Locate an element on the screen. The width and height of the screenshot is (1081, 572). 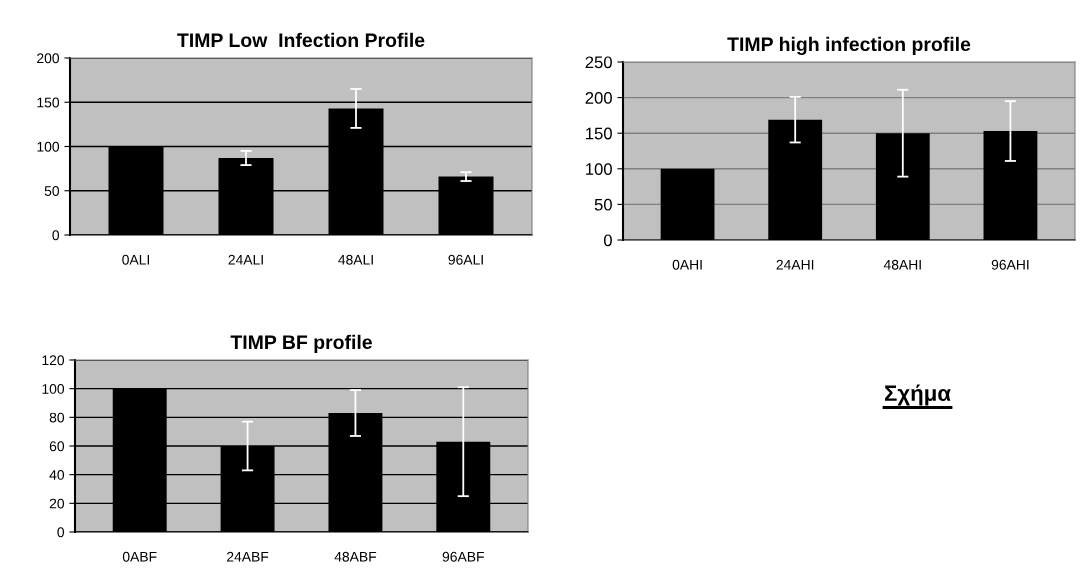
y-tick-label: 80 is located at coordinates (57, 417).